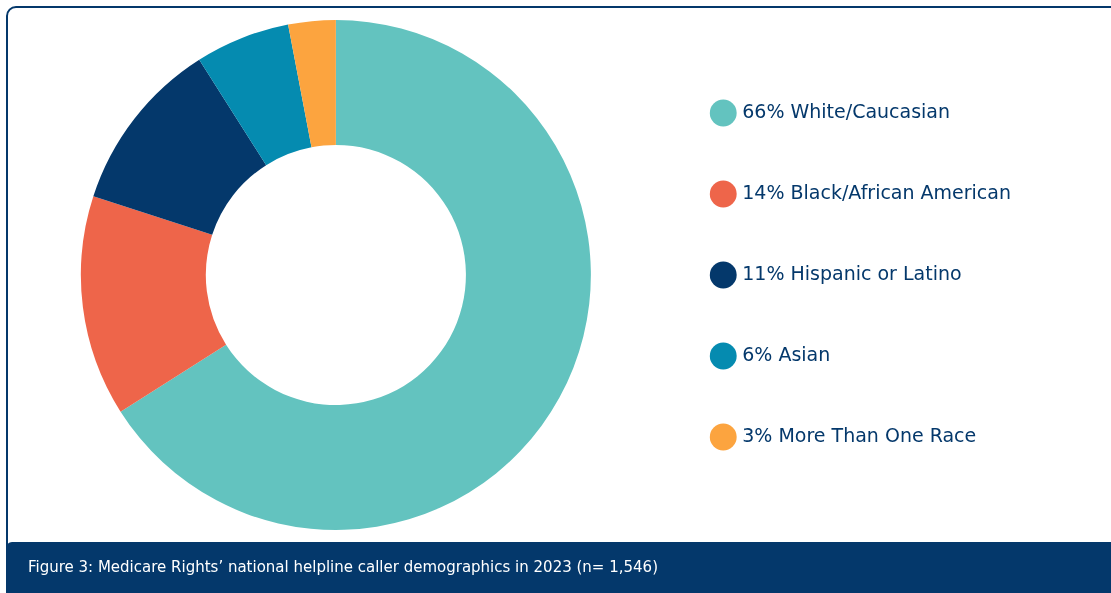 The width and height of the screenshot is (1111, 593). What do you see at coordinates (846, 110) in the screenshot?
I see `legend-label: 66% White/Caucasian` at bounding box center [846, 110].